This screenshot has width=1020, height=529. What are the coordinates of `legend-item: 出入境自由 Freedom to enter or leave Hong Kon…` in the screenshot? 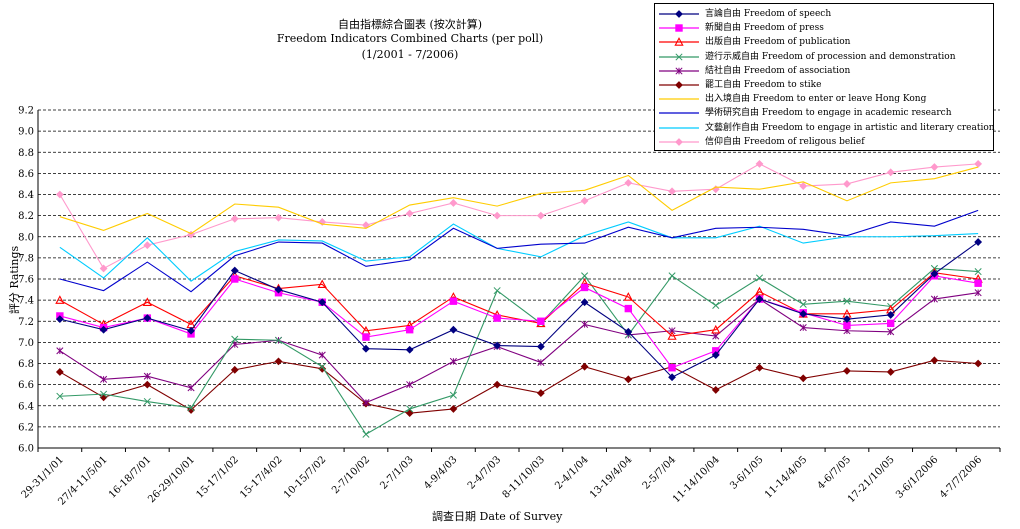 It's located at (825, 99).